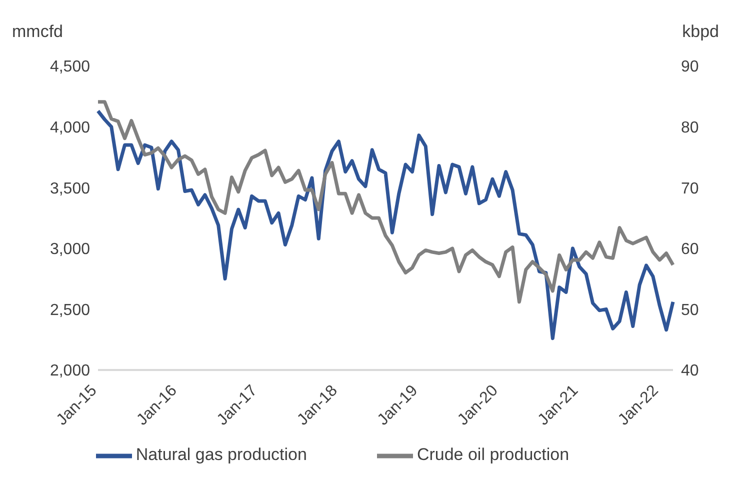 The image size is (735, 488). What do you see at coordinates (700, 32) in the screenshot?
I see `y2-axis-title: kbpd` at bounding box center [700, 32].